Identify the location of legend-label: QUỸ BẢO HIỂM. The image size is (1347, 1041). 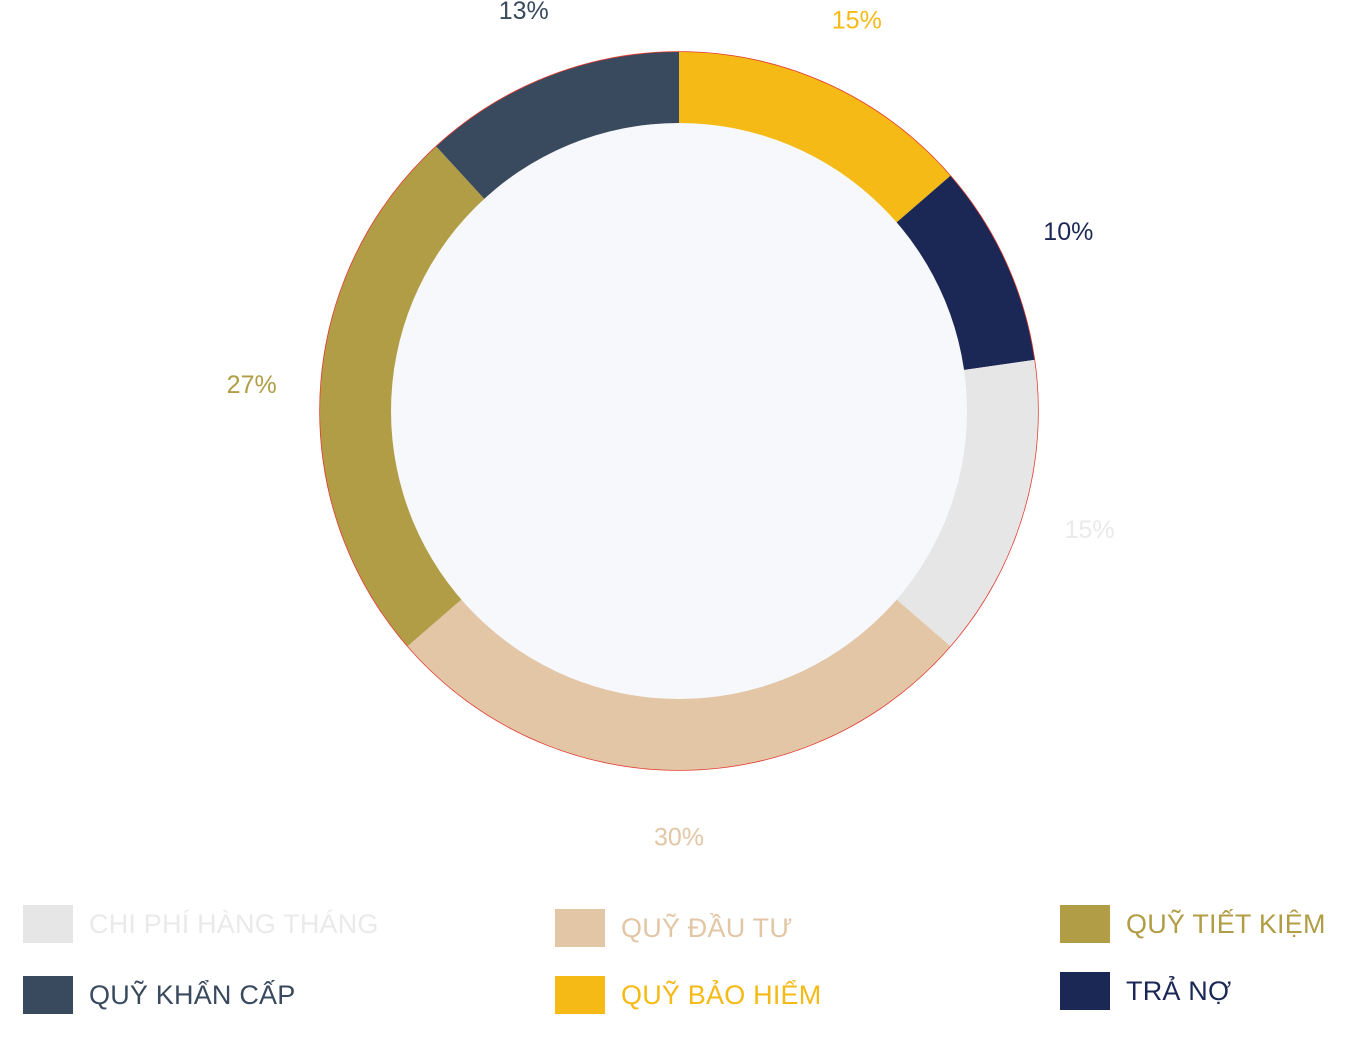
(721, 994).